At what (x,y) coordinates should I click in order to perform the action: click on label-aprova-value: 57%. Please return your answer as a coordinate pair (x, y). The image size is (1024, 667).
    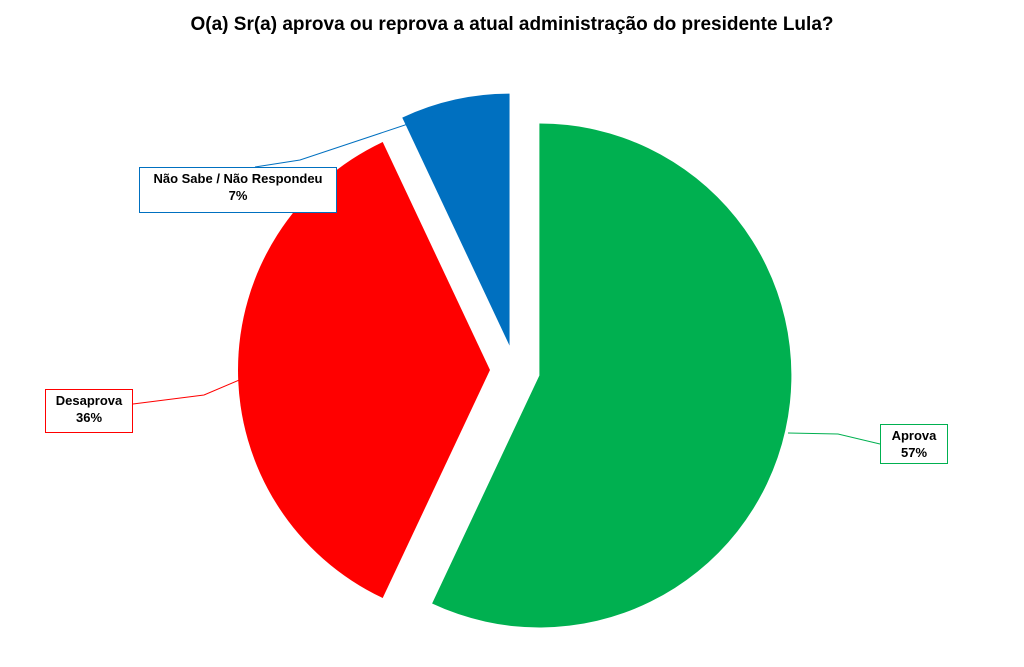
    Looking at the image, I should click on (914, 452).